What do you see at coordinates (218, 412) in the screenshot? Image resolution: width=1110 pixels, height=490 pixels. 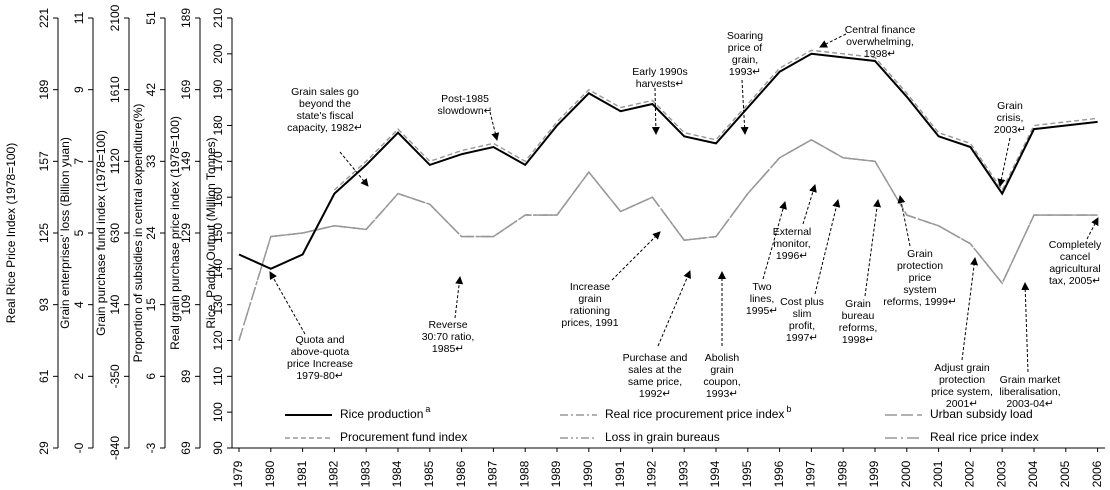 I see `y-tick-label: 100` at bounding box center [218, 412].